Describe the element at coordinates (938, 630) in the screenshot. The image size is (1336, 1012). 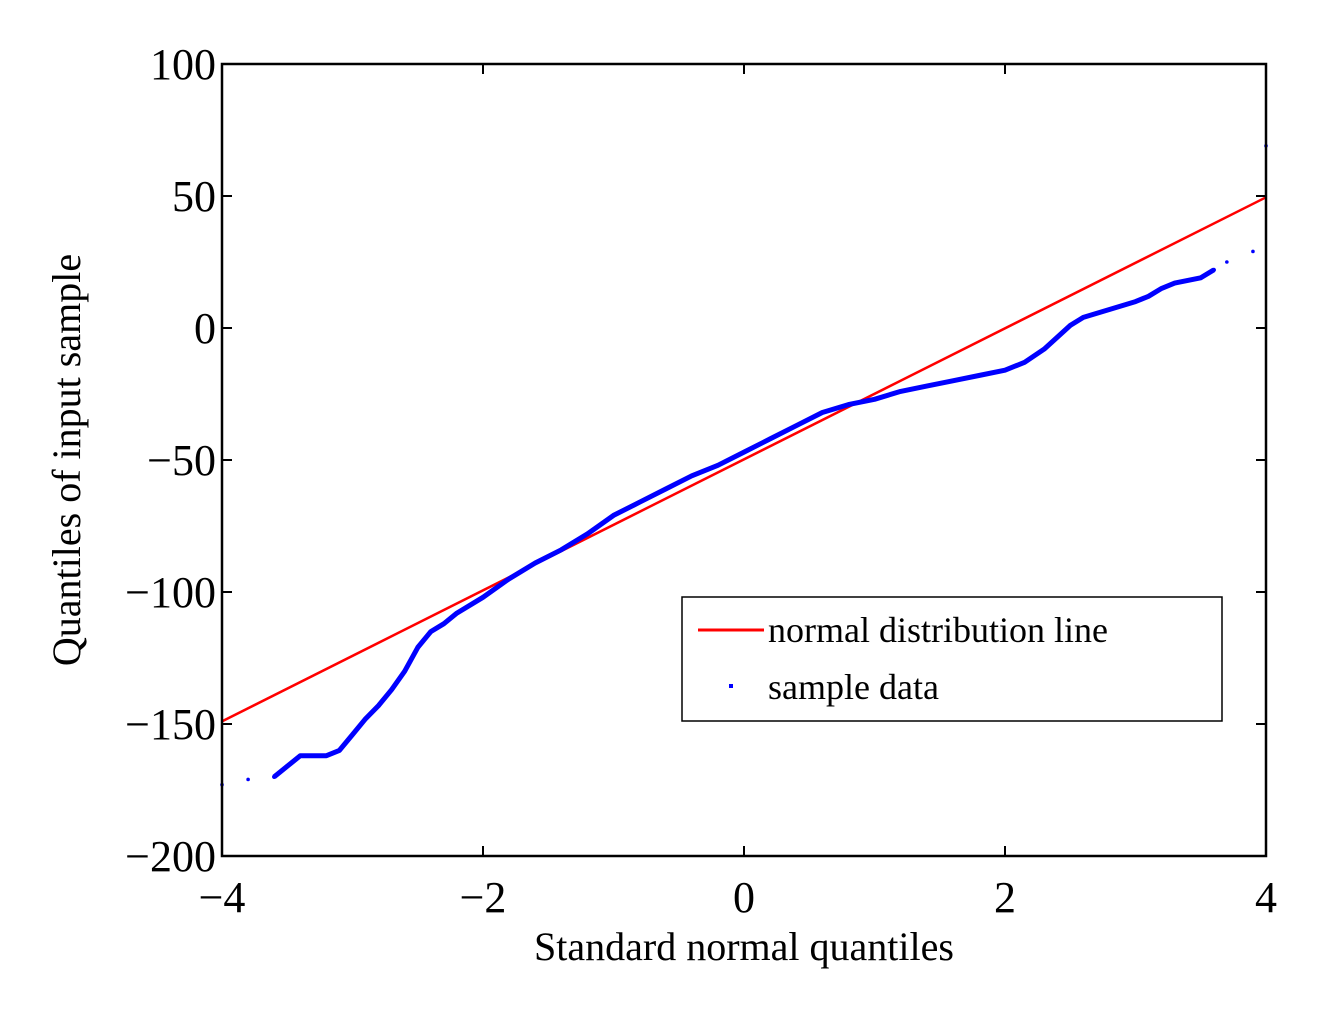
I see `legend-label-normal-line: normal distribution line` at that location.